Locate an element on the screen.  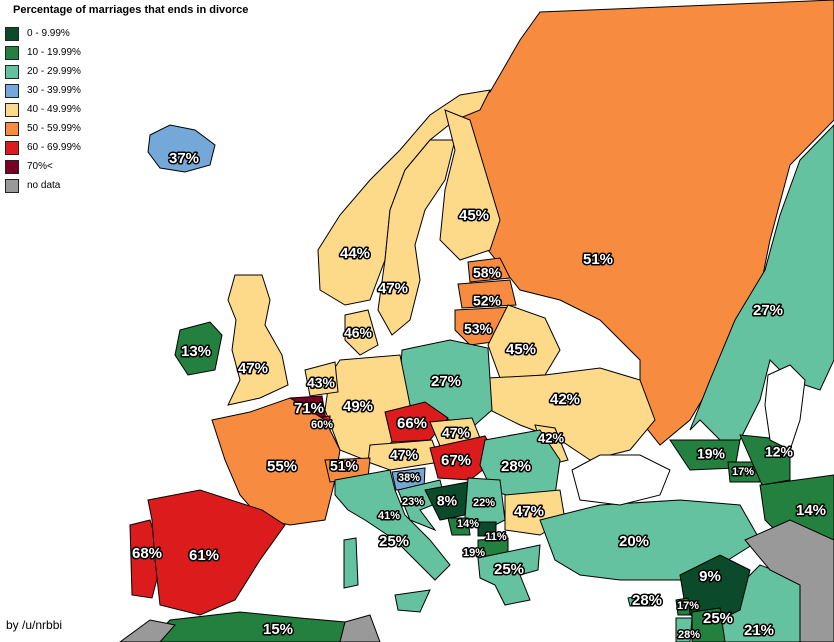
country-cyprus is located at coordinates (640, 600).